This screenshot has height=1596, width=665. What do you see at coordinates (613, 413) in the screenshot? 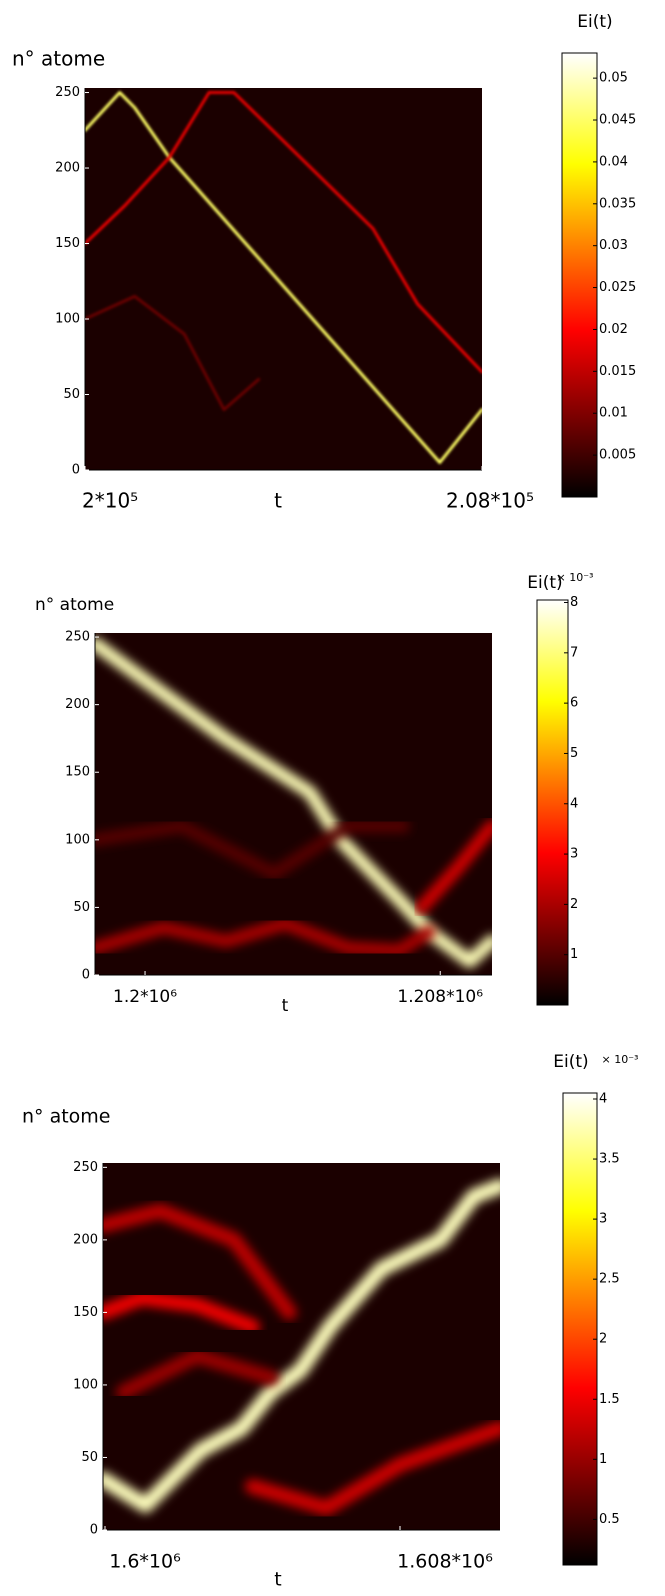
I see `colorbar-tick-label: 0.01` at bounding box center [613, 413].